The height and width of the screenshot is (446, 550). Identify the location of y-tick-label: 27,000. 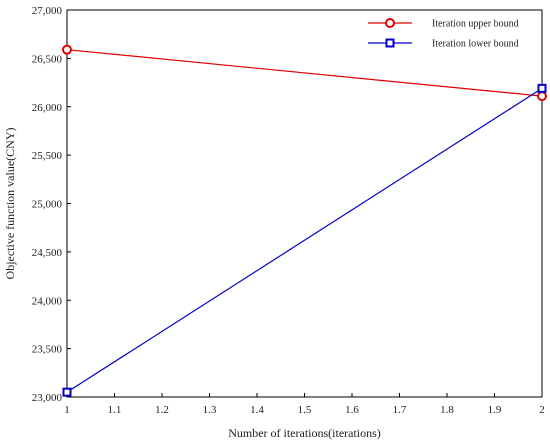
(47, 11).